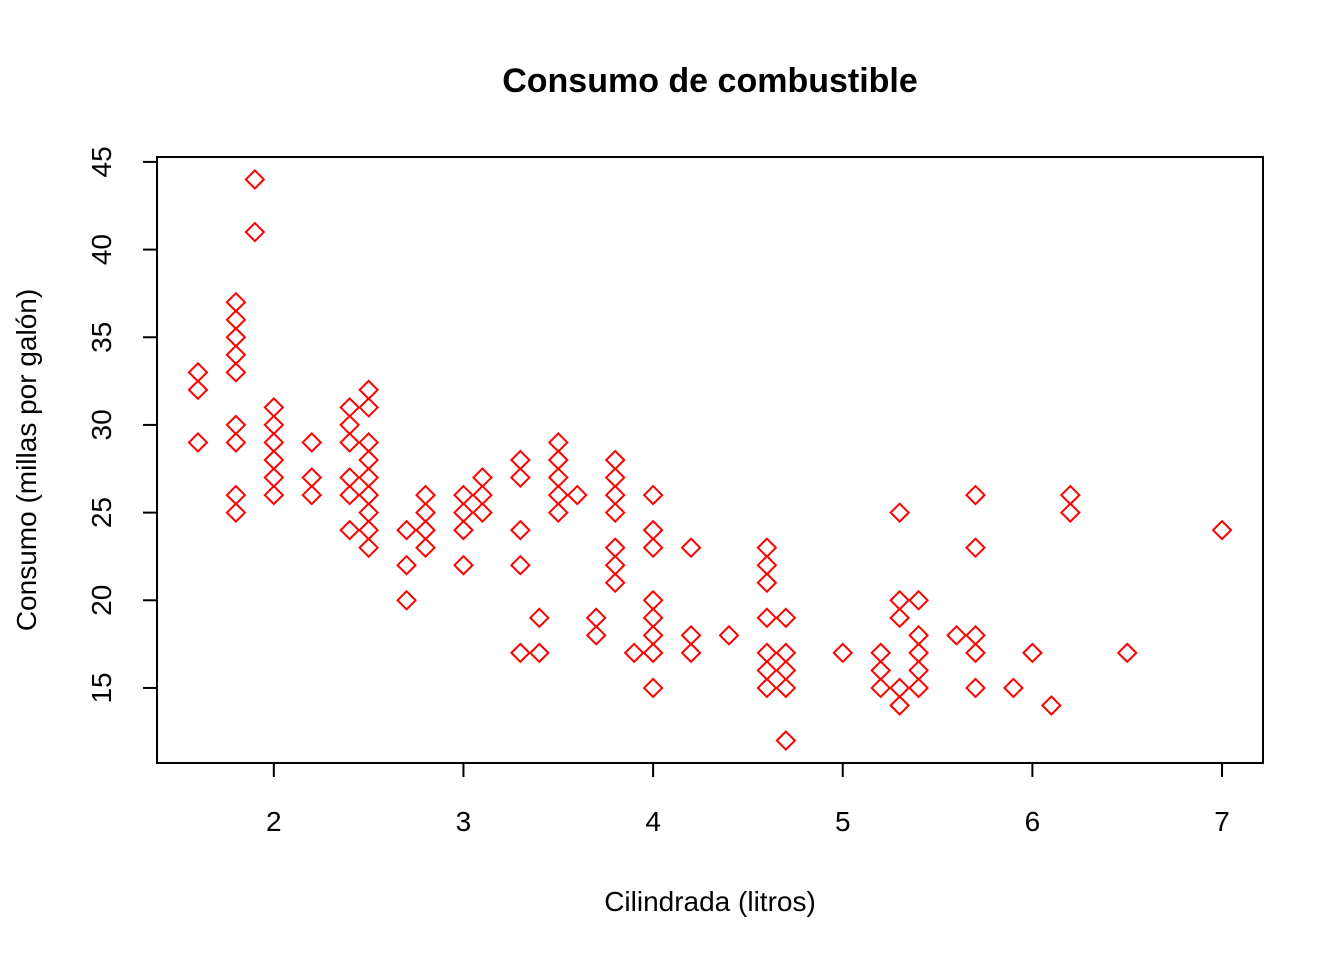 The image size is (1344, 960). I want to click on y-tick-label: 45, so click(101, 161).